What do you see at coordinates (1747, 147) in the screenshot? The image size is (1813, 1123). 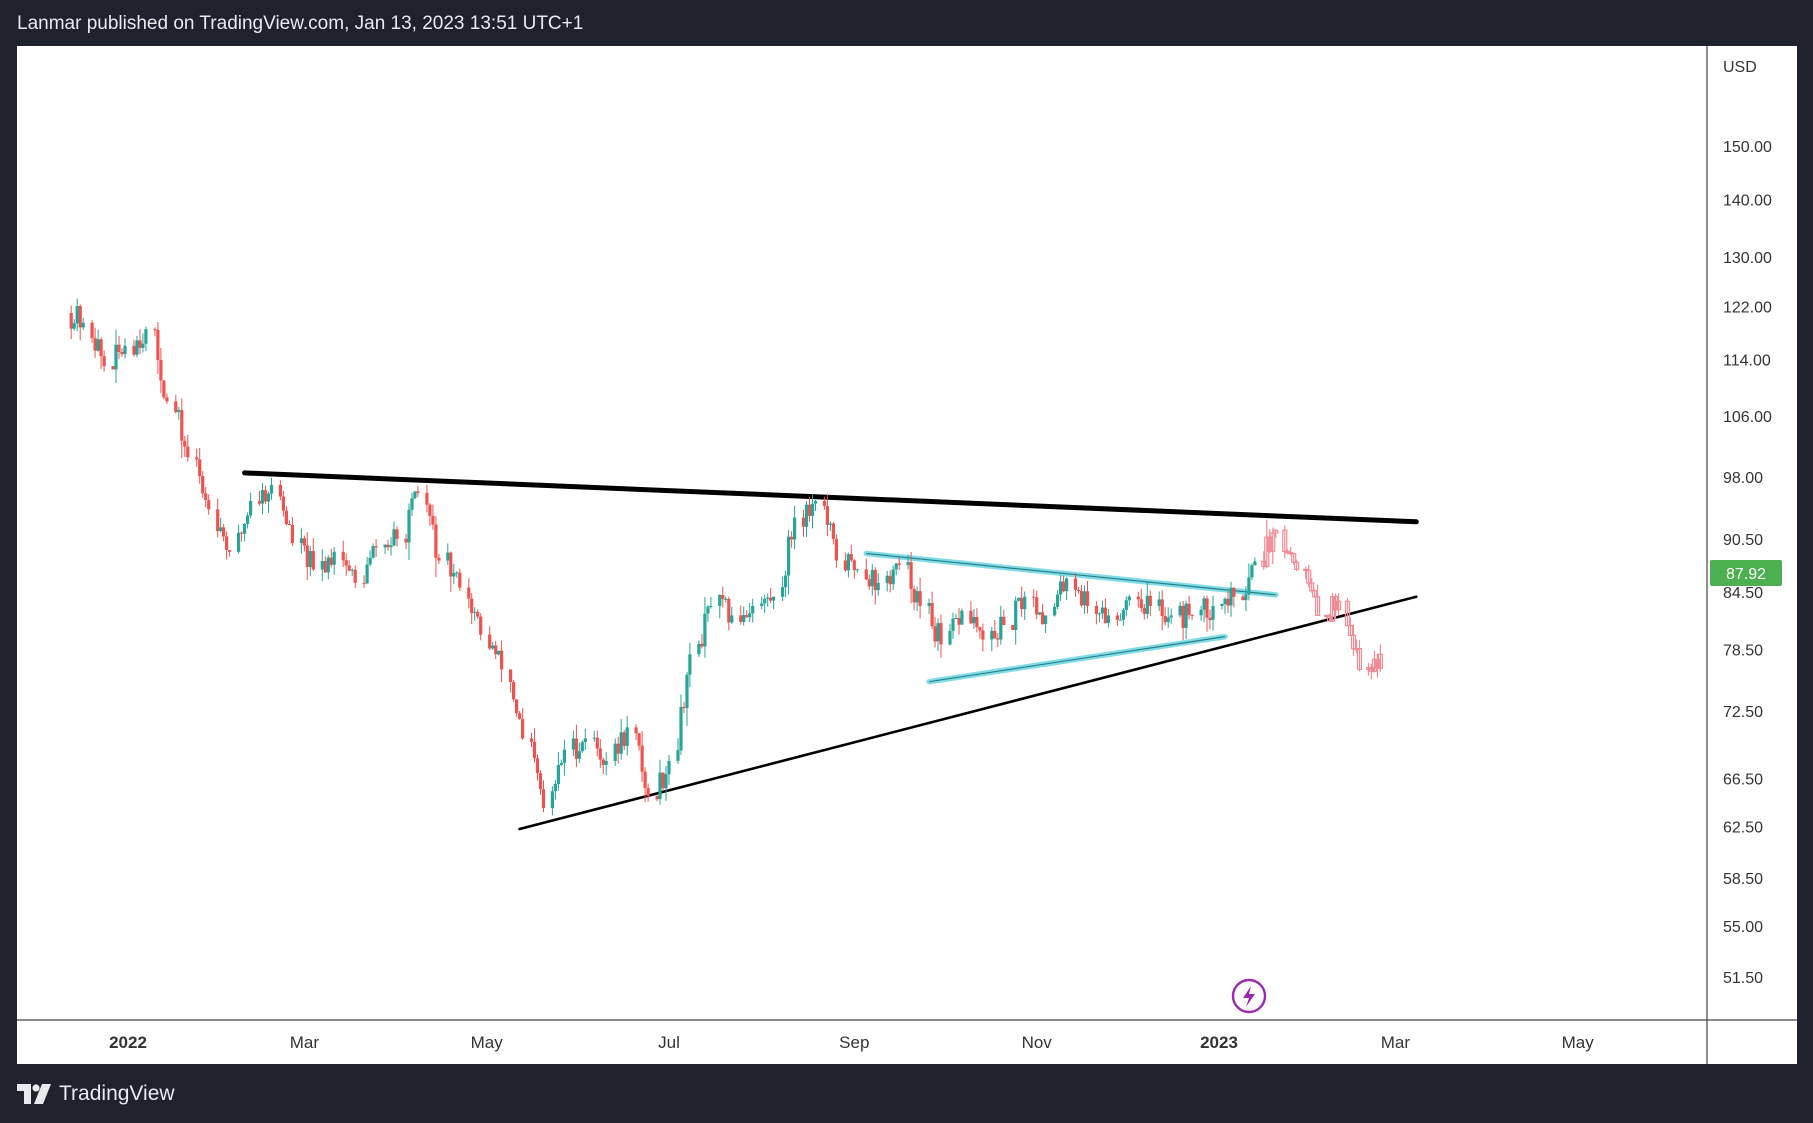 I see `y-tick-label: 150.00` at bounding box center [1747, 147].